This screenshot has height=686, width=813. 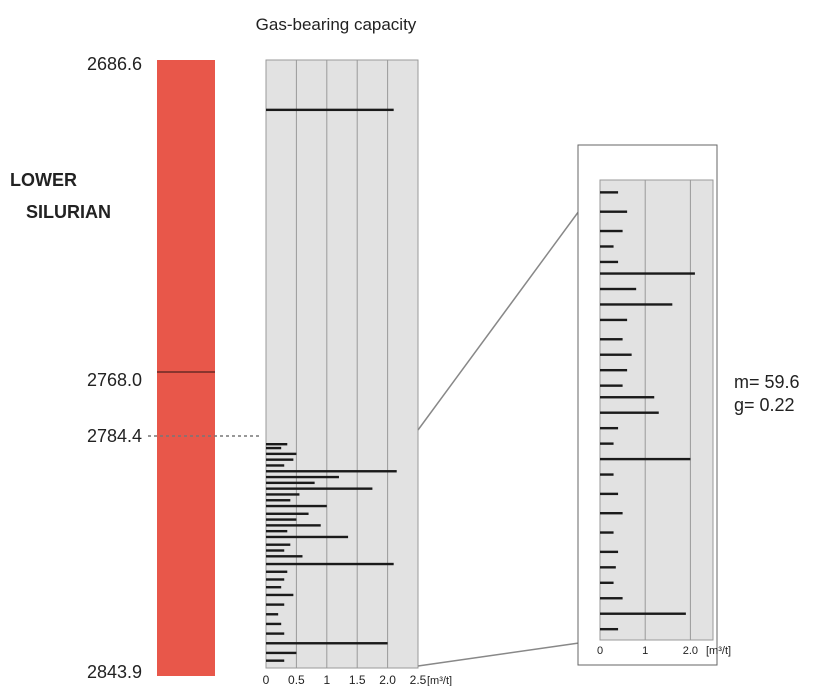 I want to click on zoom-connector-bottom, so click(x=509, y=653).